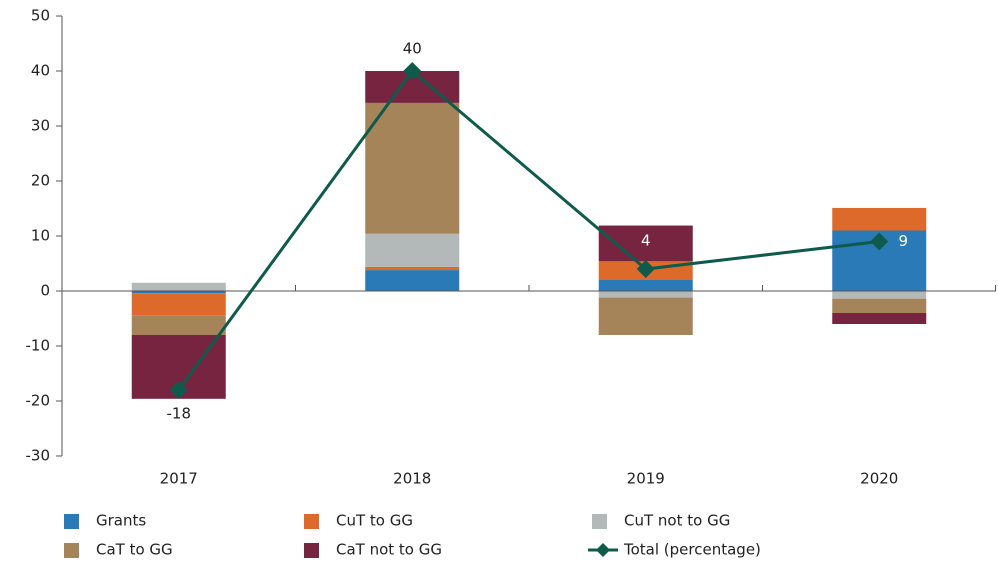 The height and width of the screenshot is (562, 998). Describe the element at coordinates (646, 241) in the screenshot. I see `data-label: 4` at that location.